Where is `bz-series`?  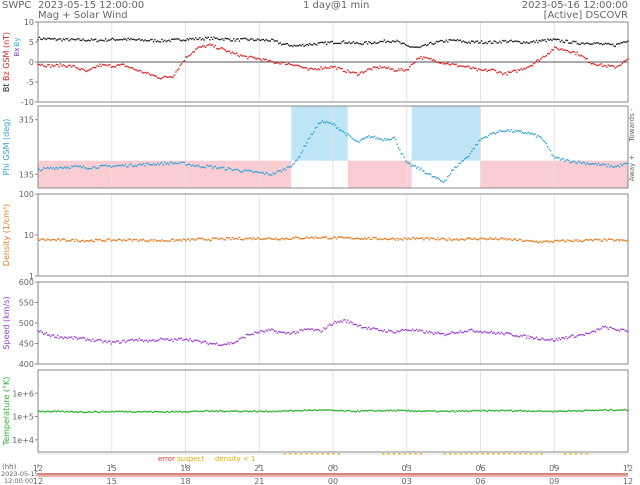
bz-series is located at coordinates (333, 61).